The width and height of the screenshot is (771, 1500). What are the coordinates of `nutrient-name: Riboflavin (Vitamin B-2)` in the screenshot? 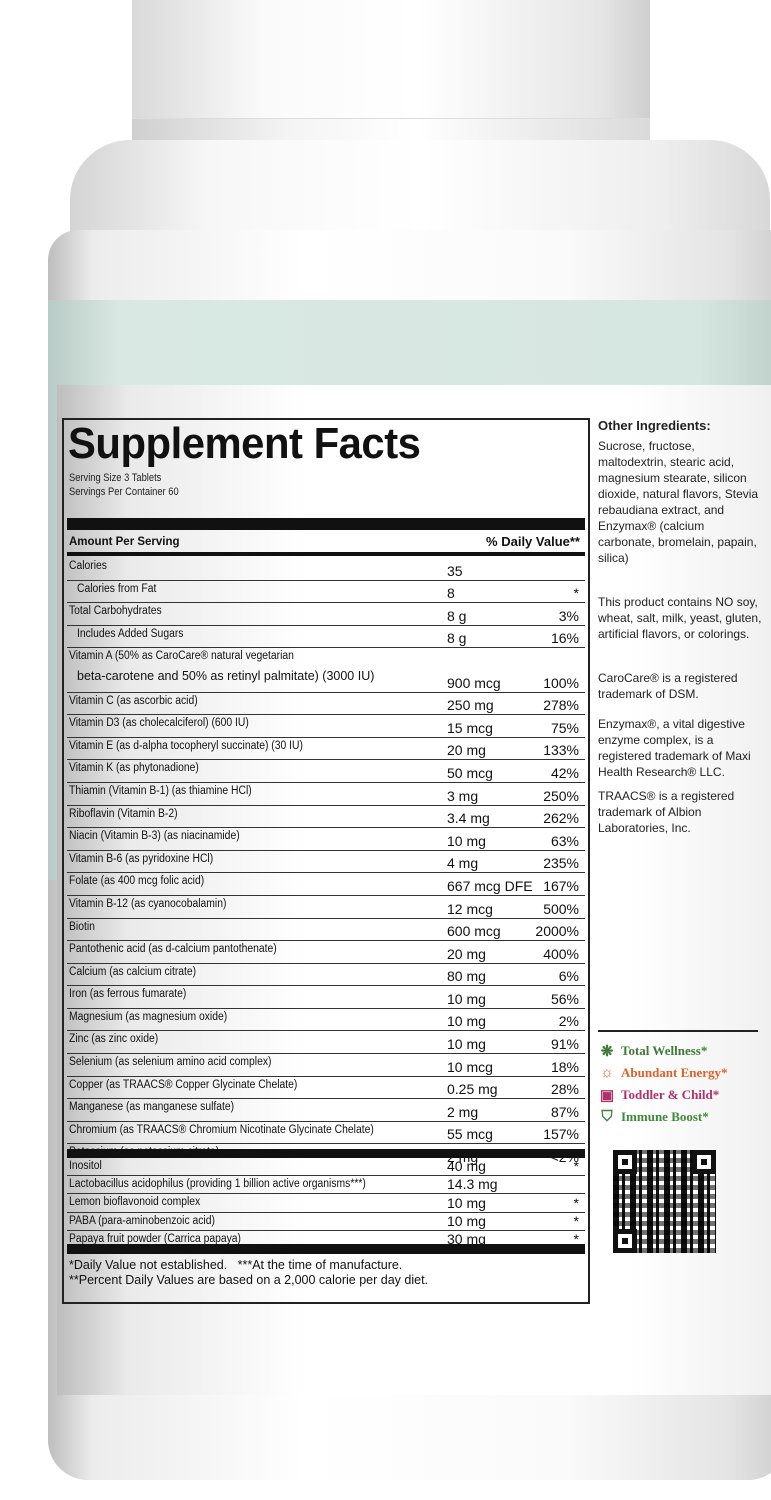 It's located at (123, 813).